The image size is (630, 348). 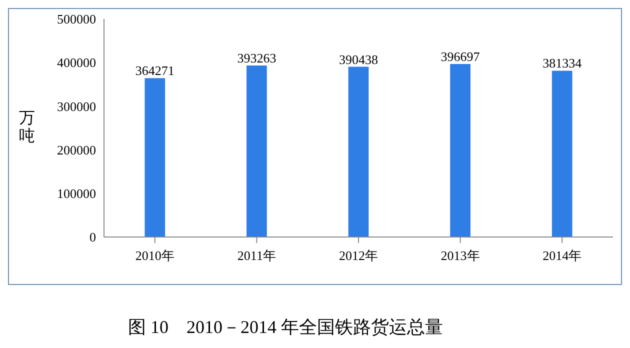 What do you see at coordinates (76, 150) in the screenshot?
I see `y-tick-label: 200000` at bounding box center [76, 150].